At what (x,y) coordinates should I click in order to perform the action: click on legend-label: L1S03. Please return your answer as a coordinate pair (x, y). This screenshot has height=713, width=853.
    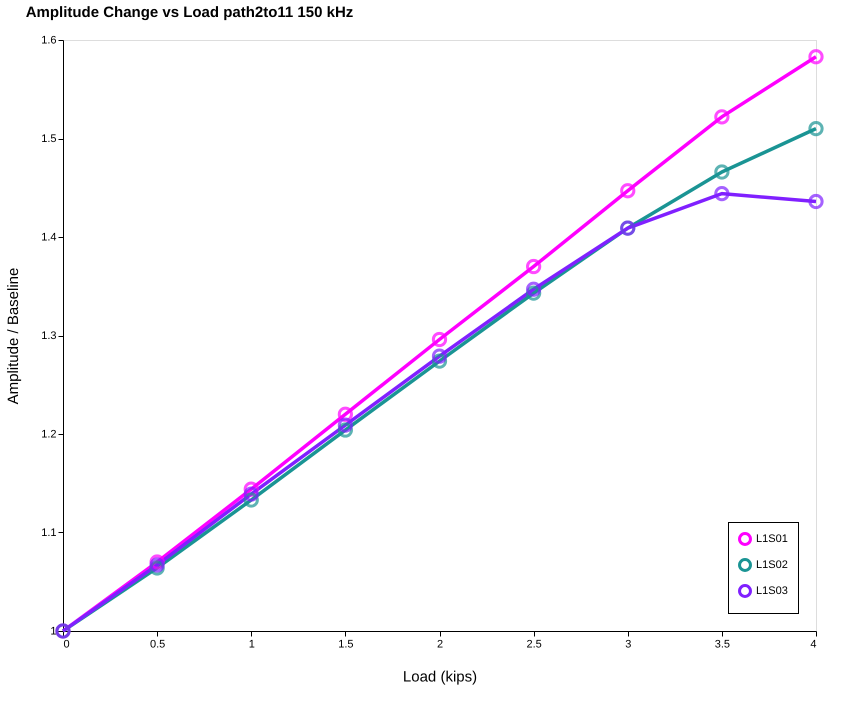
    Looking at the image, I should click on (772, 591).